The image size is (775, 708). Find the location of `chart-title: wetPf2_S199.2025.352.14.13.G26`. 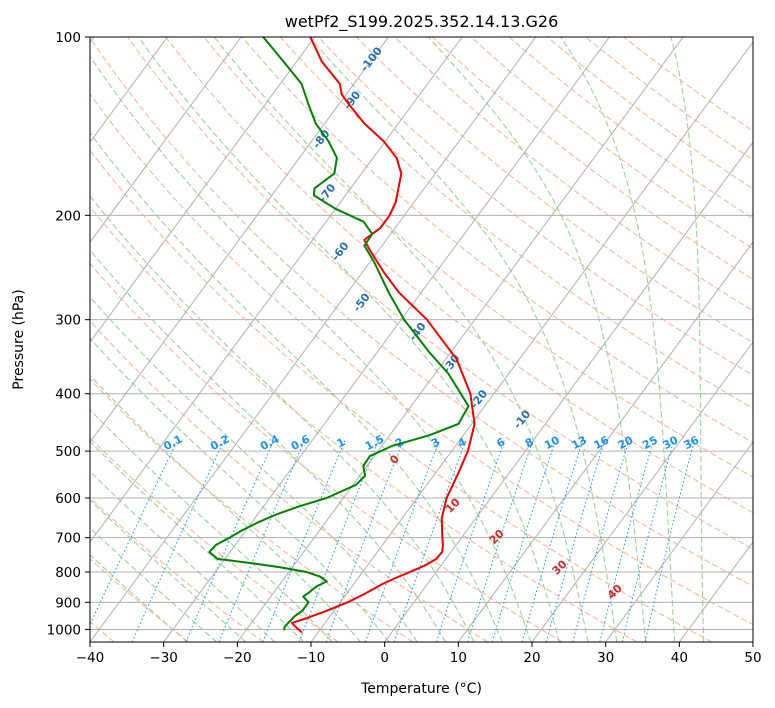

chart-title: wetPf2_S199.2025.352.14.13.G26 is located at coordinates (422, 22).